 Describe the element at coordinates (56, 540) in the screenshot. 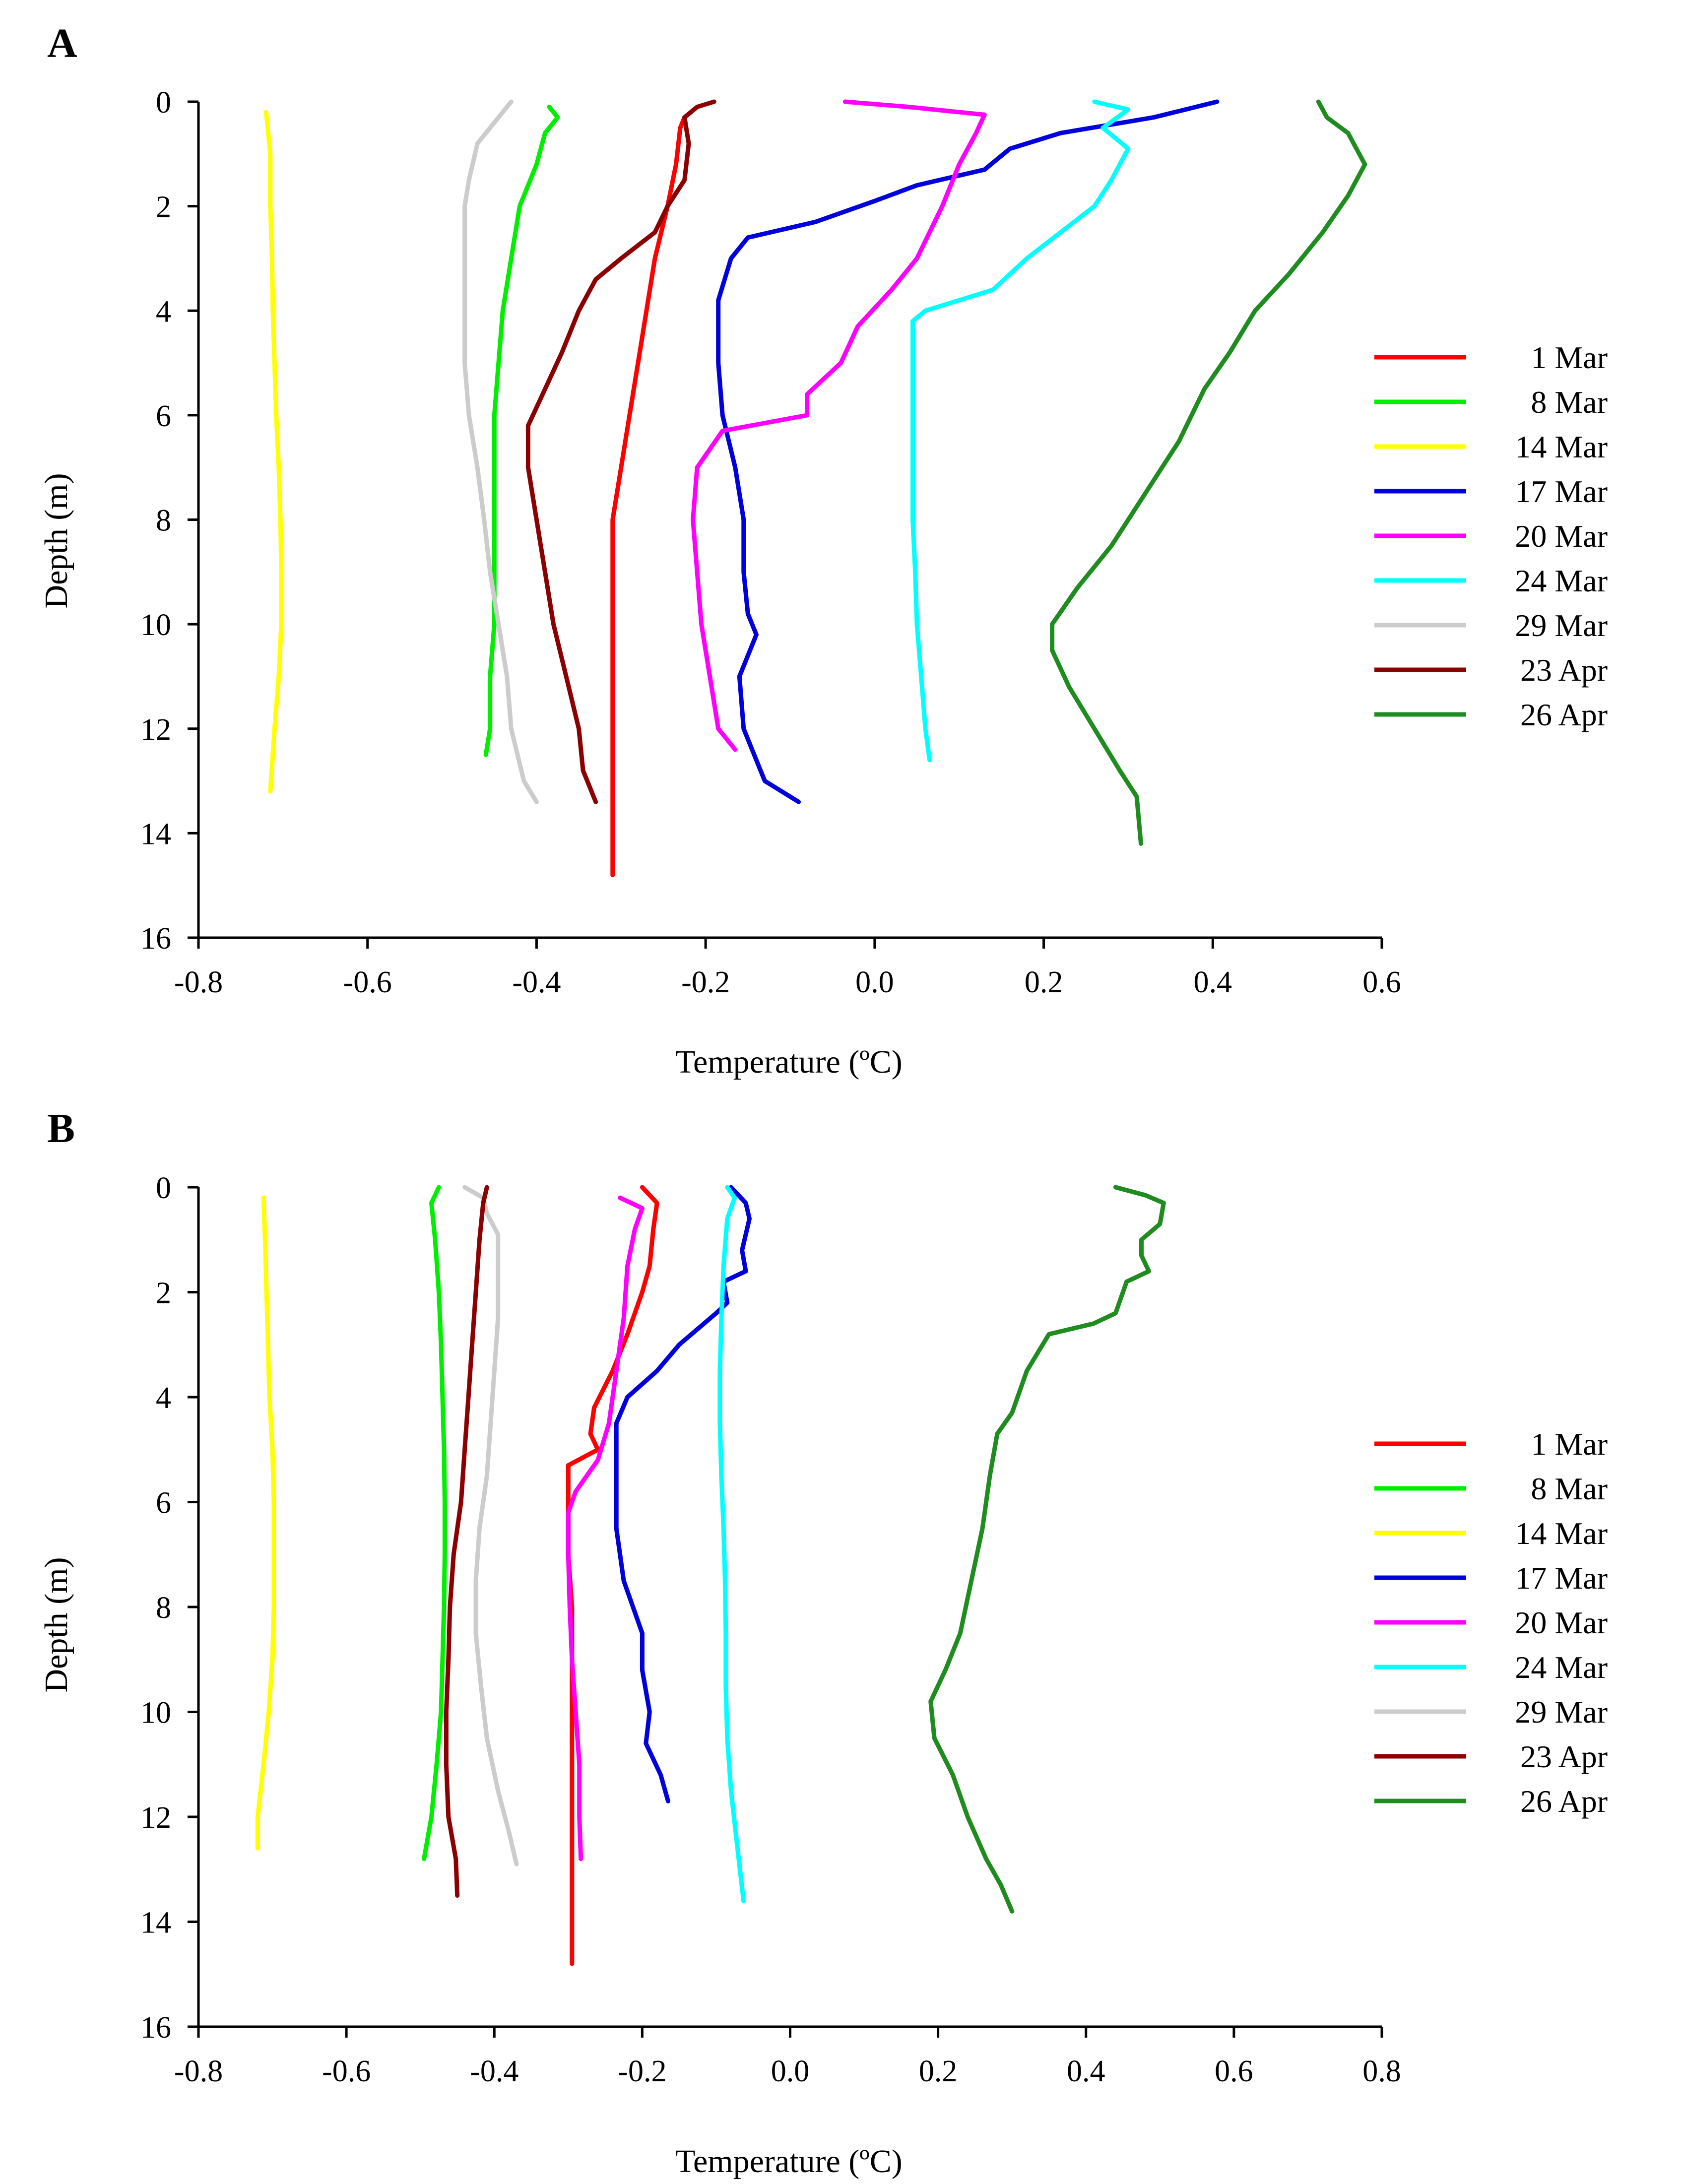

I see `y-axis-label-a: Depth (m)` at that location.